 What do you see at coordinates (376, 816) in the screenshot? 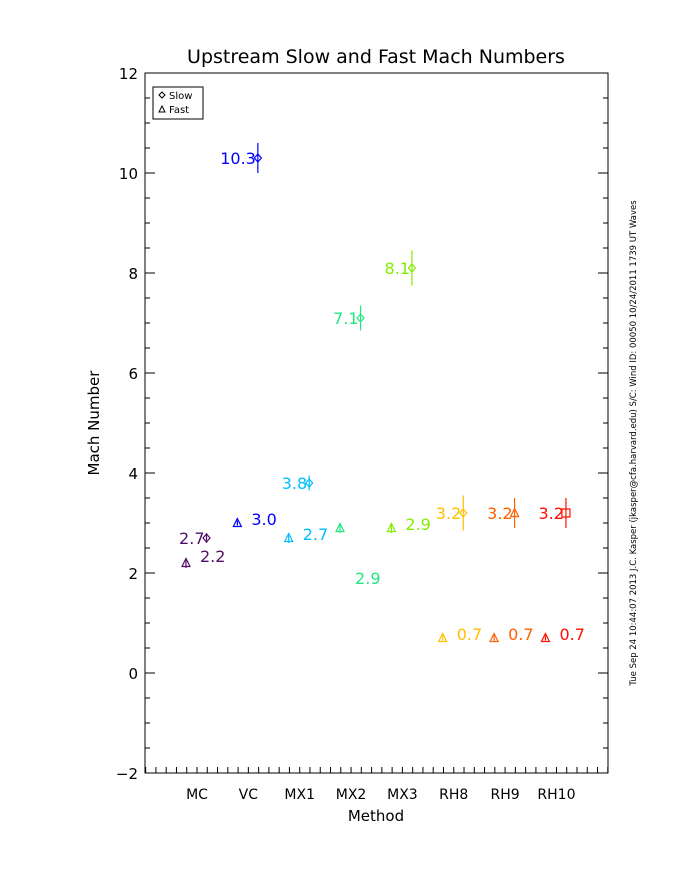
I see `x-axis-label: Method` at bounding box center [376, 816].